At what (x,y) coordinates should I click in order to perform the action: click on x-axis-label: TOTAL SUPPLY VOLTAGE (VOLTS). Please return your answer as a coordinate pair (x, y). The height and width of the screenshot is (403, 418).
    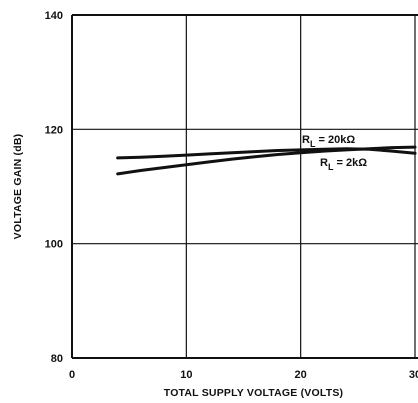
    Looking at the image, I should click on (253, 393).